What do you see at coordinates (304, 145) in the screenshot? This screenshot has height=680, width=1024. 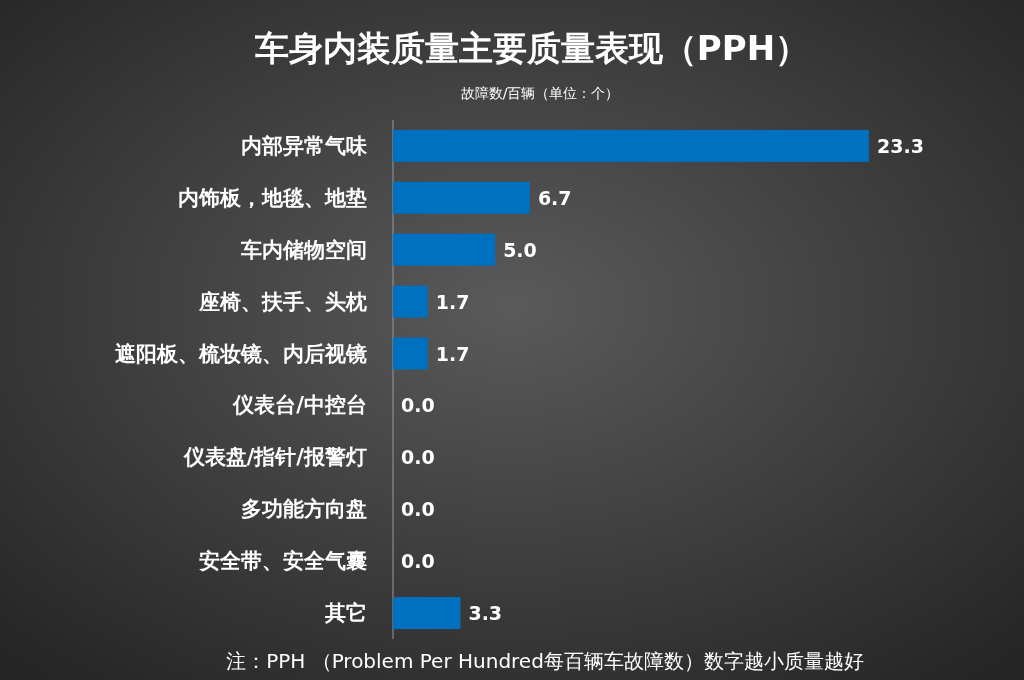 I see `y-tick-label: 内部异常气味` at bounding box center [304, 145].